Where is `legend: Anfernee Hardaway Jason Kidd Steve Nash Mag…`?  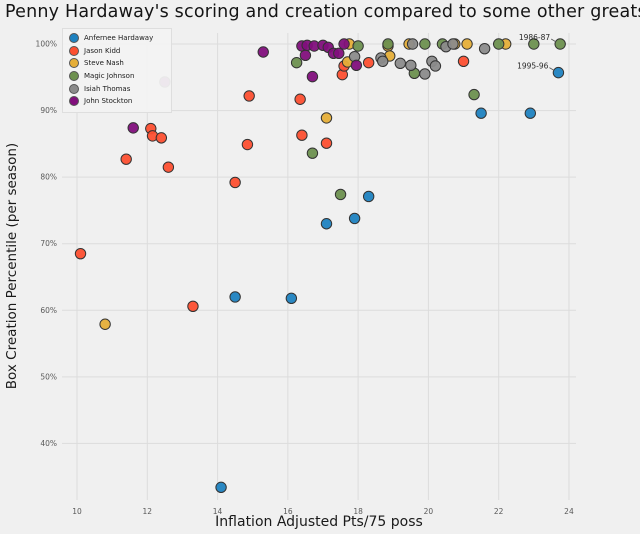
legend: Anfernee Hardaway Jason Kidd Steve Nash Mag… is located at coordinates (117, 70).